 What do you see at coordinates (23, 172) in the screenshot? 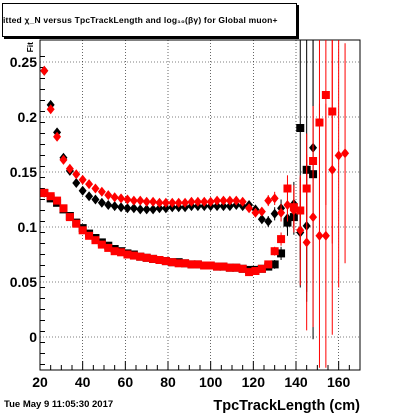
I see `y-tick-label: 0.15` at bounding box center [23, 172].